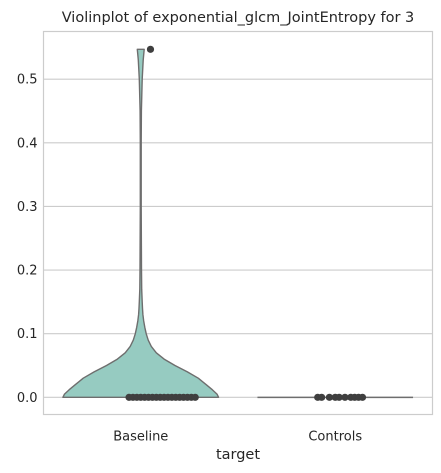 The height and width of the screenshot is (473, 441). What do you see at coordinates (27, 398) in the screenshot?
I see `y-tick-label: 0.0` at bounding box center [27, 398].